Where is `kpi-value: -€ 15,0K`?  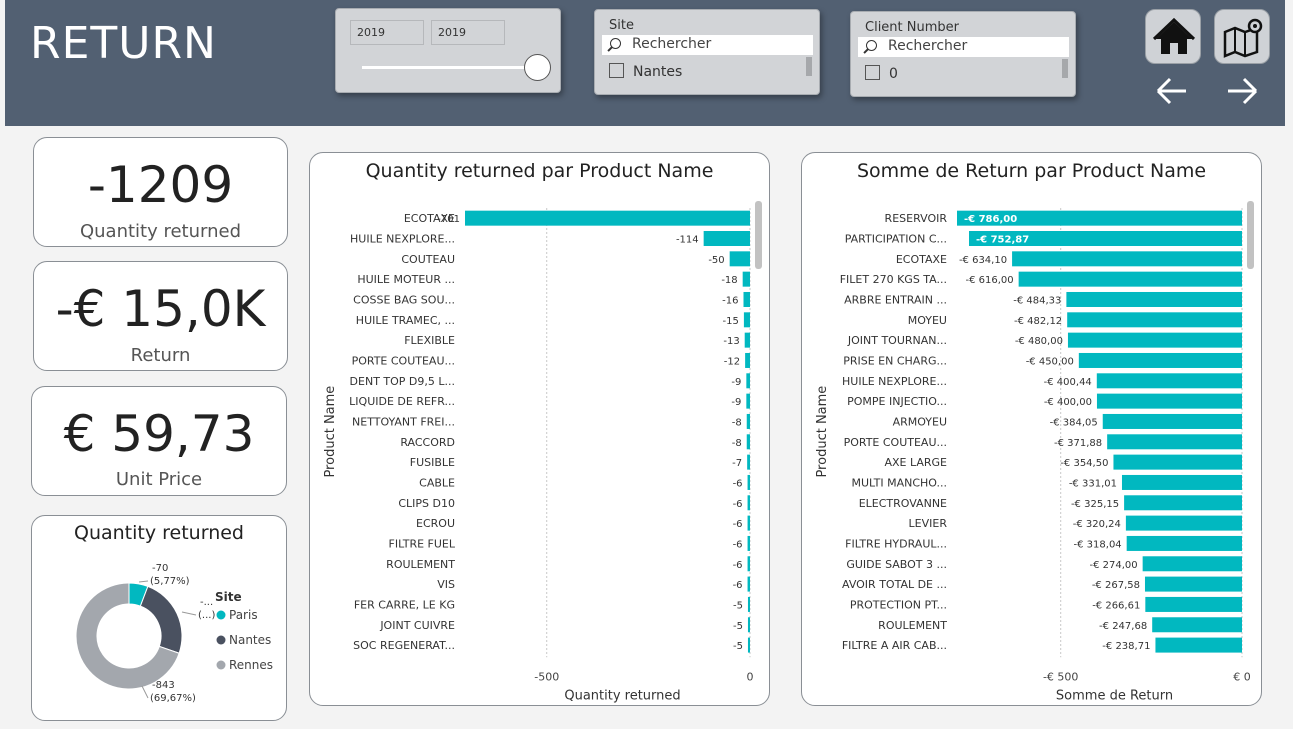
kpi-value: -€ 15,0K is located at coordinates (160, 309).